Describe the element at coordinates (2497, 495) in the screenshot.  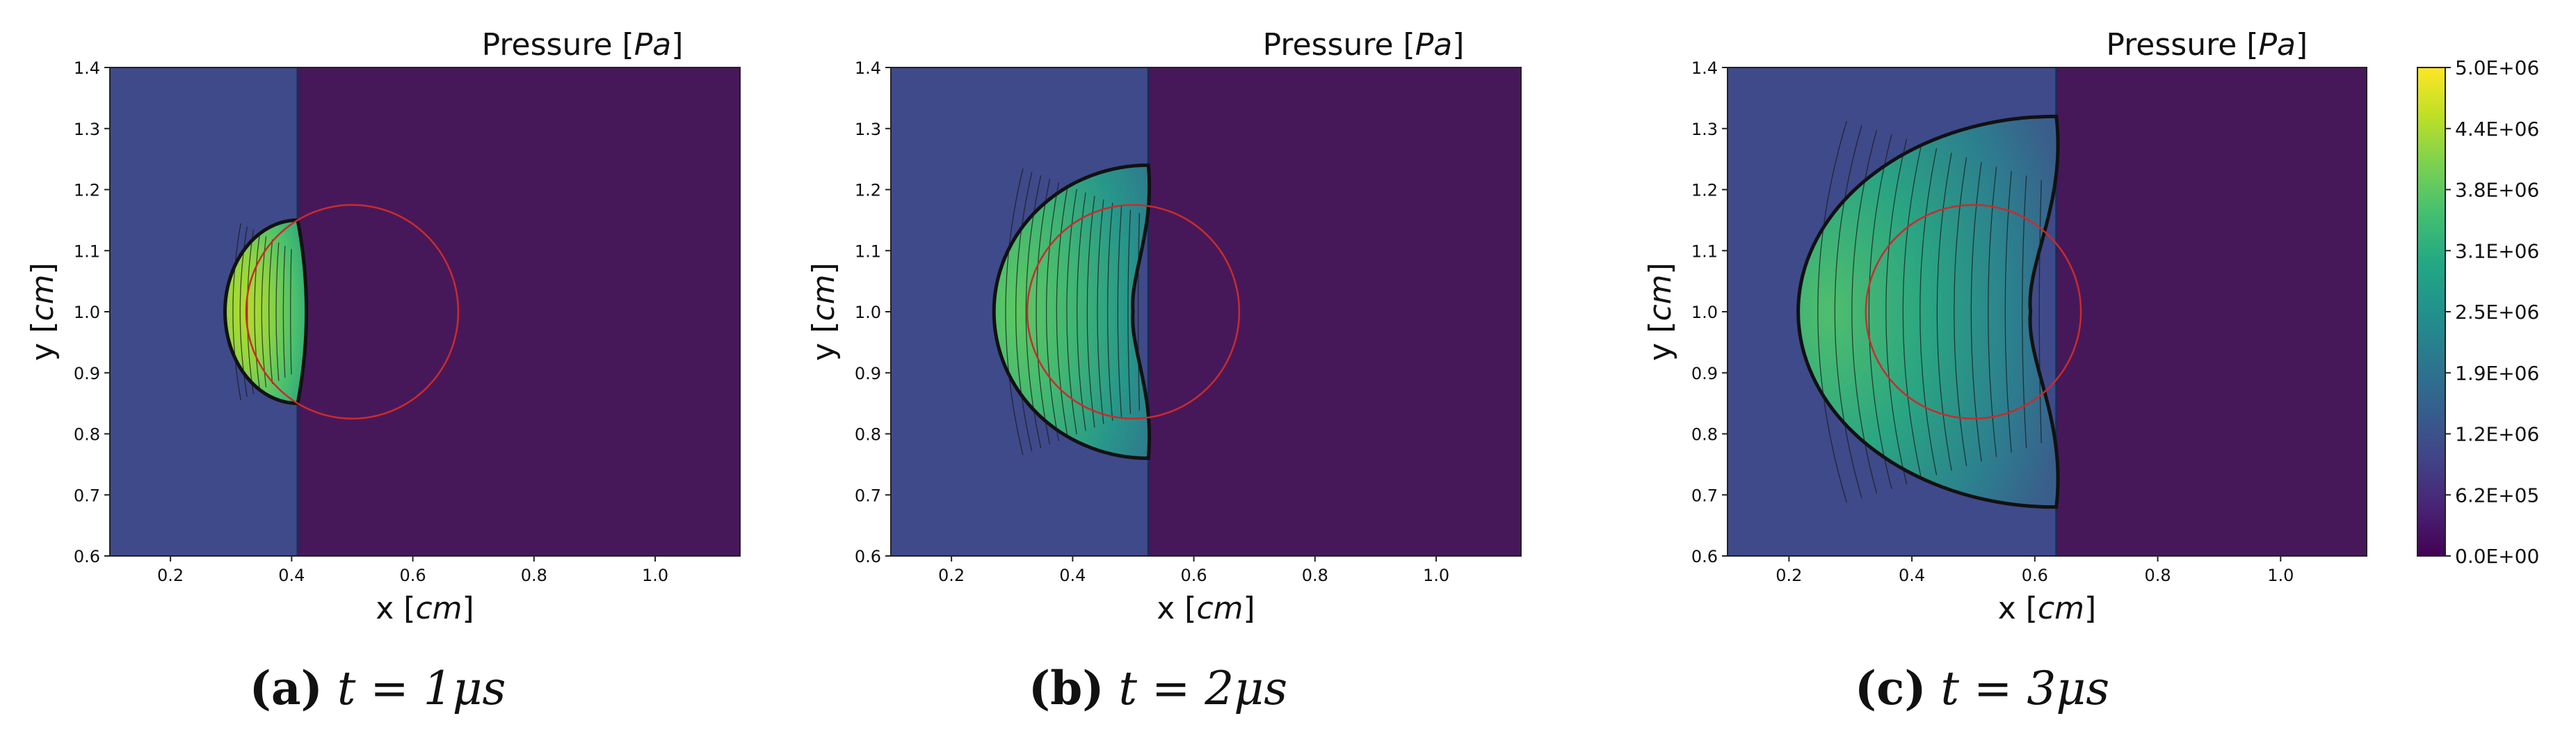
I see `colorbar-tick-label: 6.2E+05` at that location.